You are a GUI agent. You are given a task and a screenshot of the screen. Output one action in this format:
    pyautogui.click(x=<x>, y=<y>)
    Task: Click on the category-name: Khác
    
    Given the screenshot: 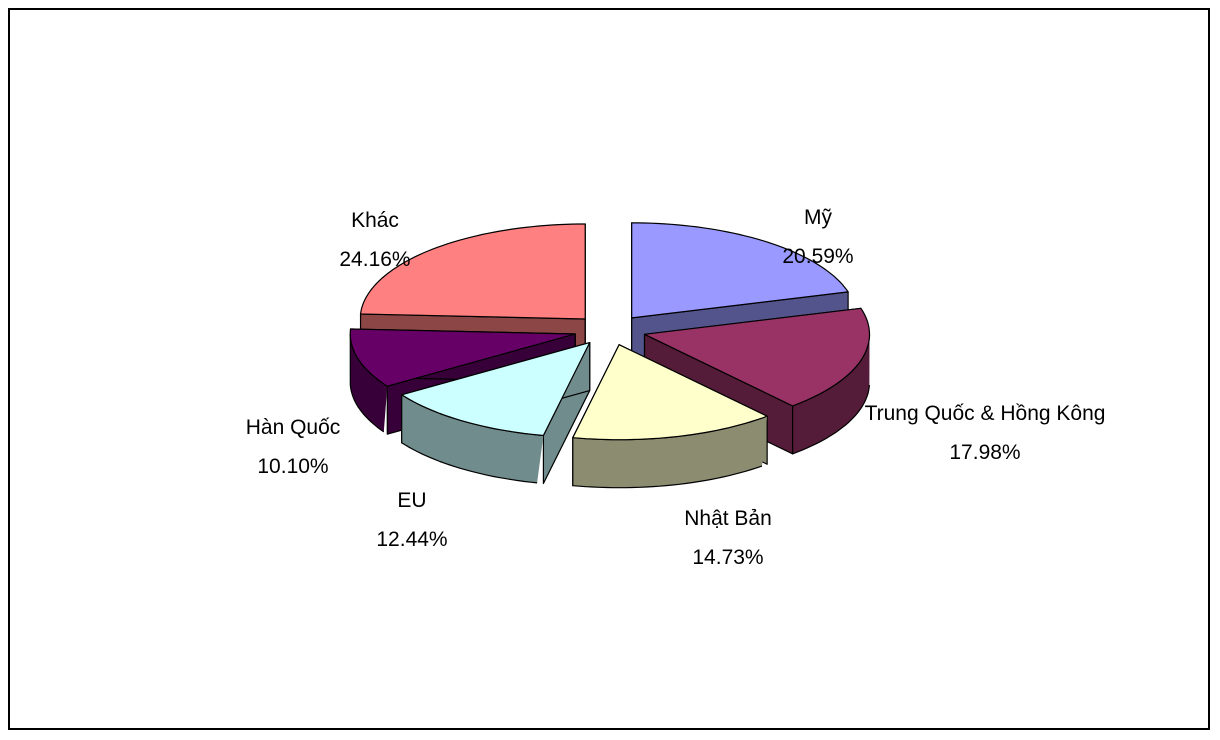 What is the action you would take?
    pyautogui.click(x=375, y=220)
    